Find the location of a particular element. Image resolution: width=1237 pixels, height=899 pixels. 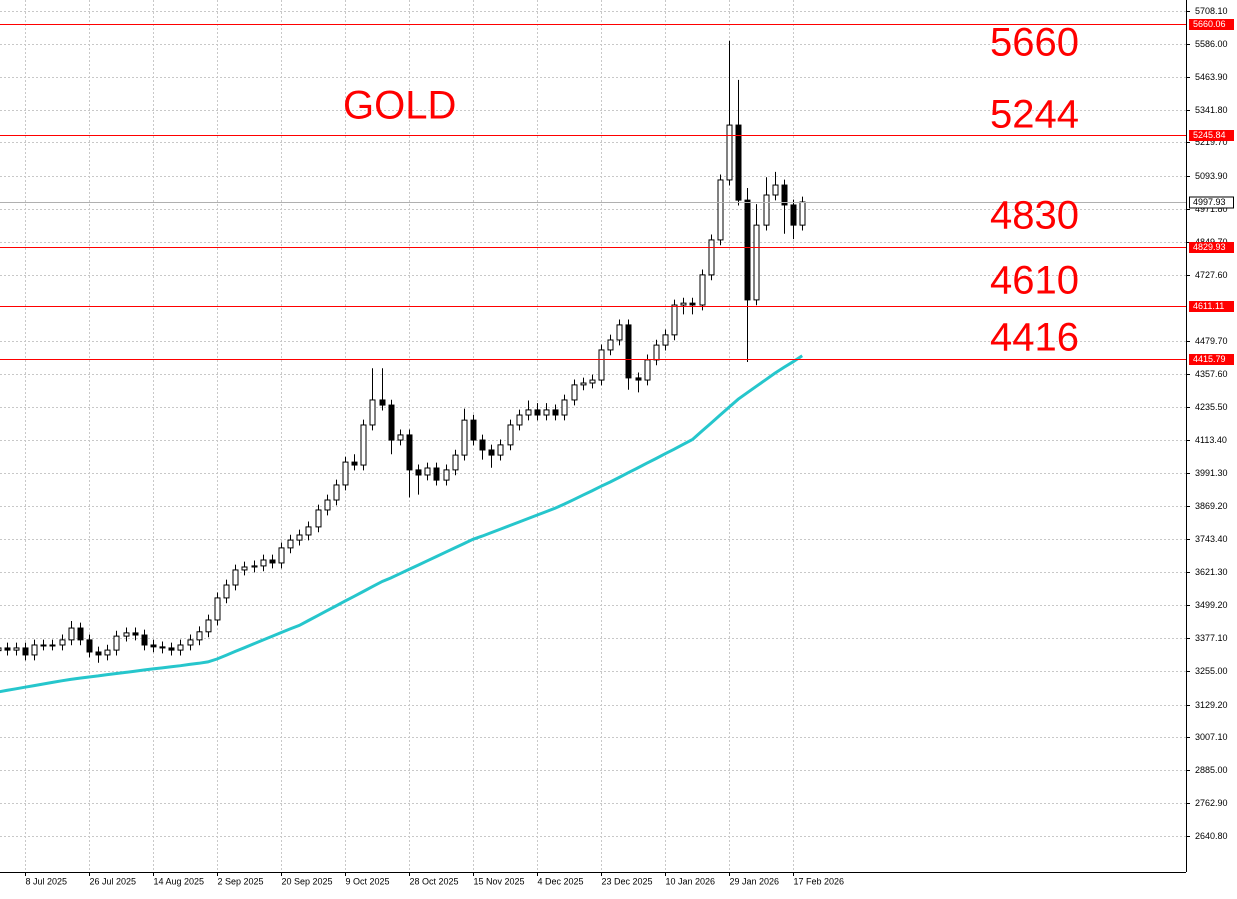

x-tick-label: 10 Jan 2026 is located at coordinates (691, 881).